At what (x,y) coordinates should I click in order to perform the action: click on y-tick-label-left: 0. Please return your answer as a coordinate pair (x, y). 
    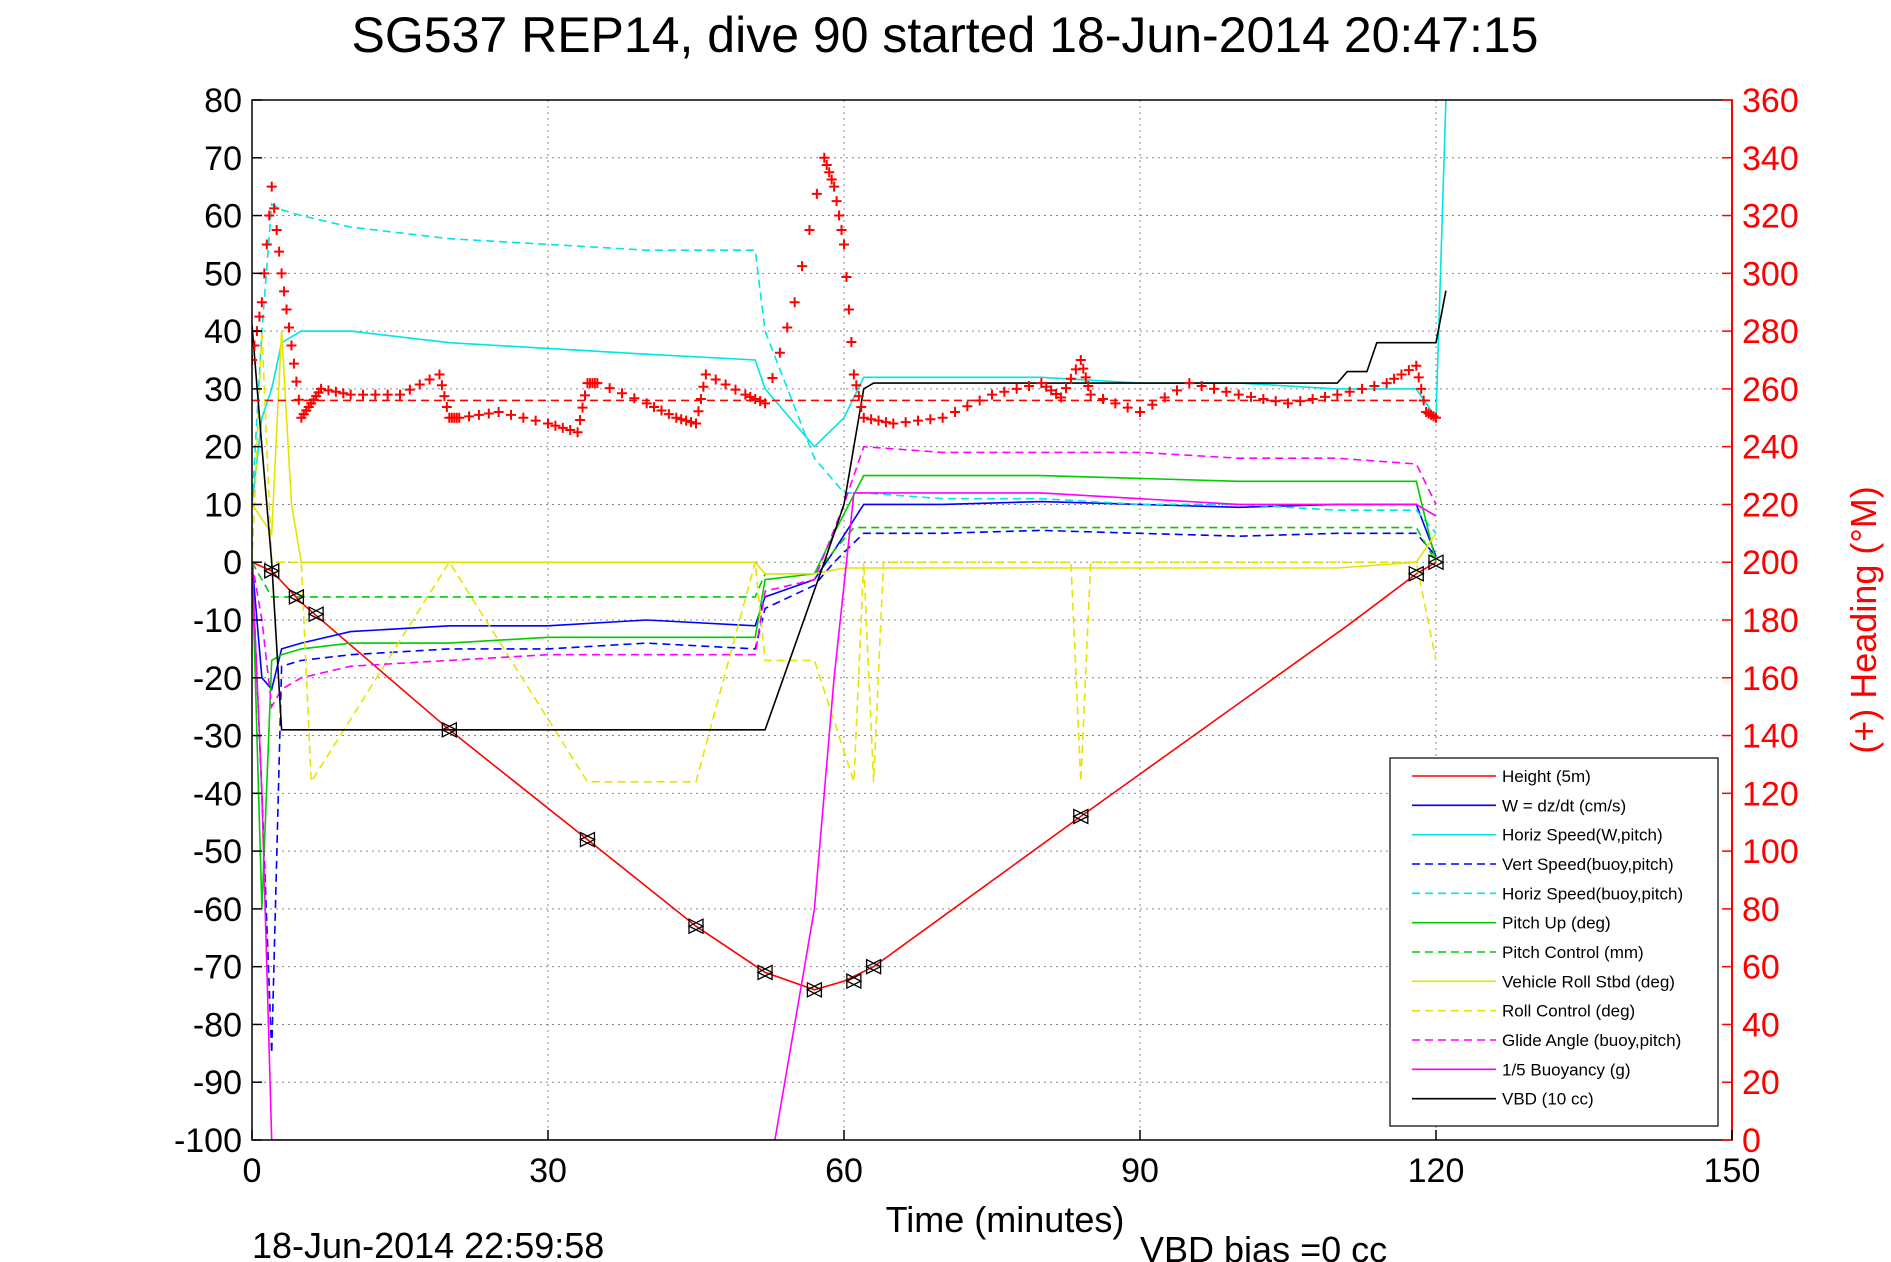
    Looking at the image, I should click on (232, 563).